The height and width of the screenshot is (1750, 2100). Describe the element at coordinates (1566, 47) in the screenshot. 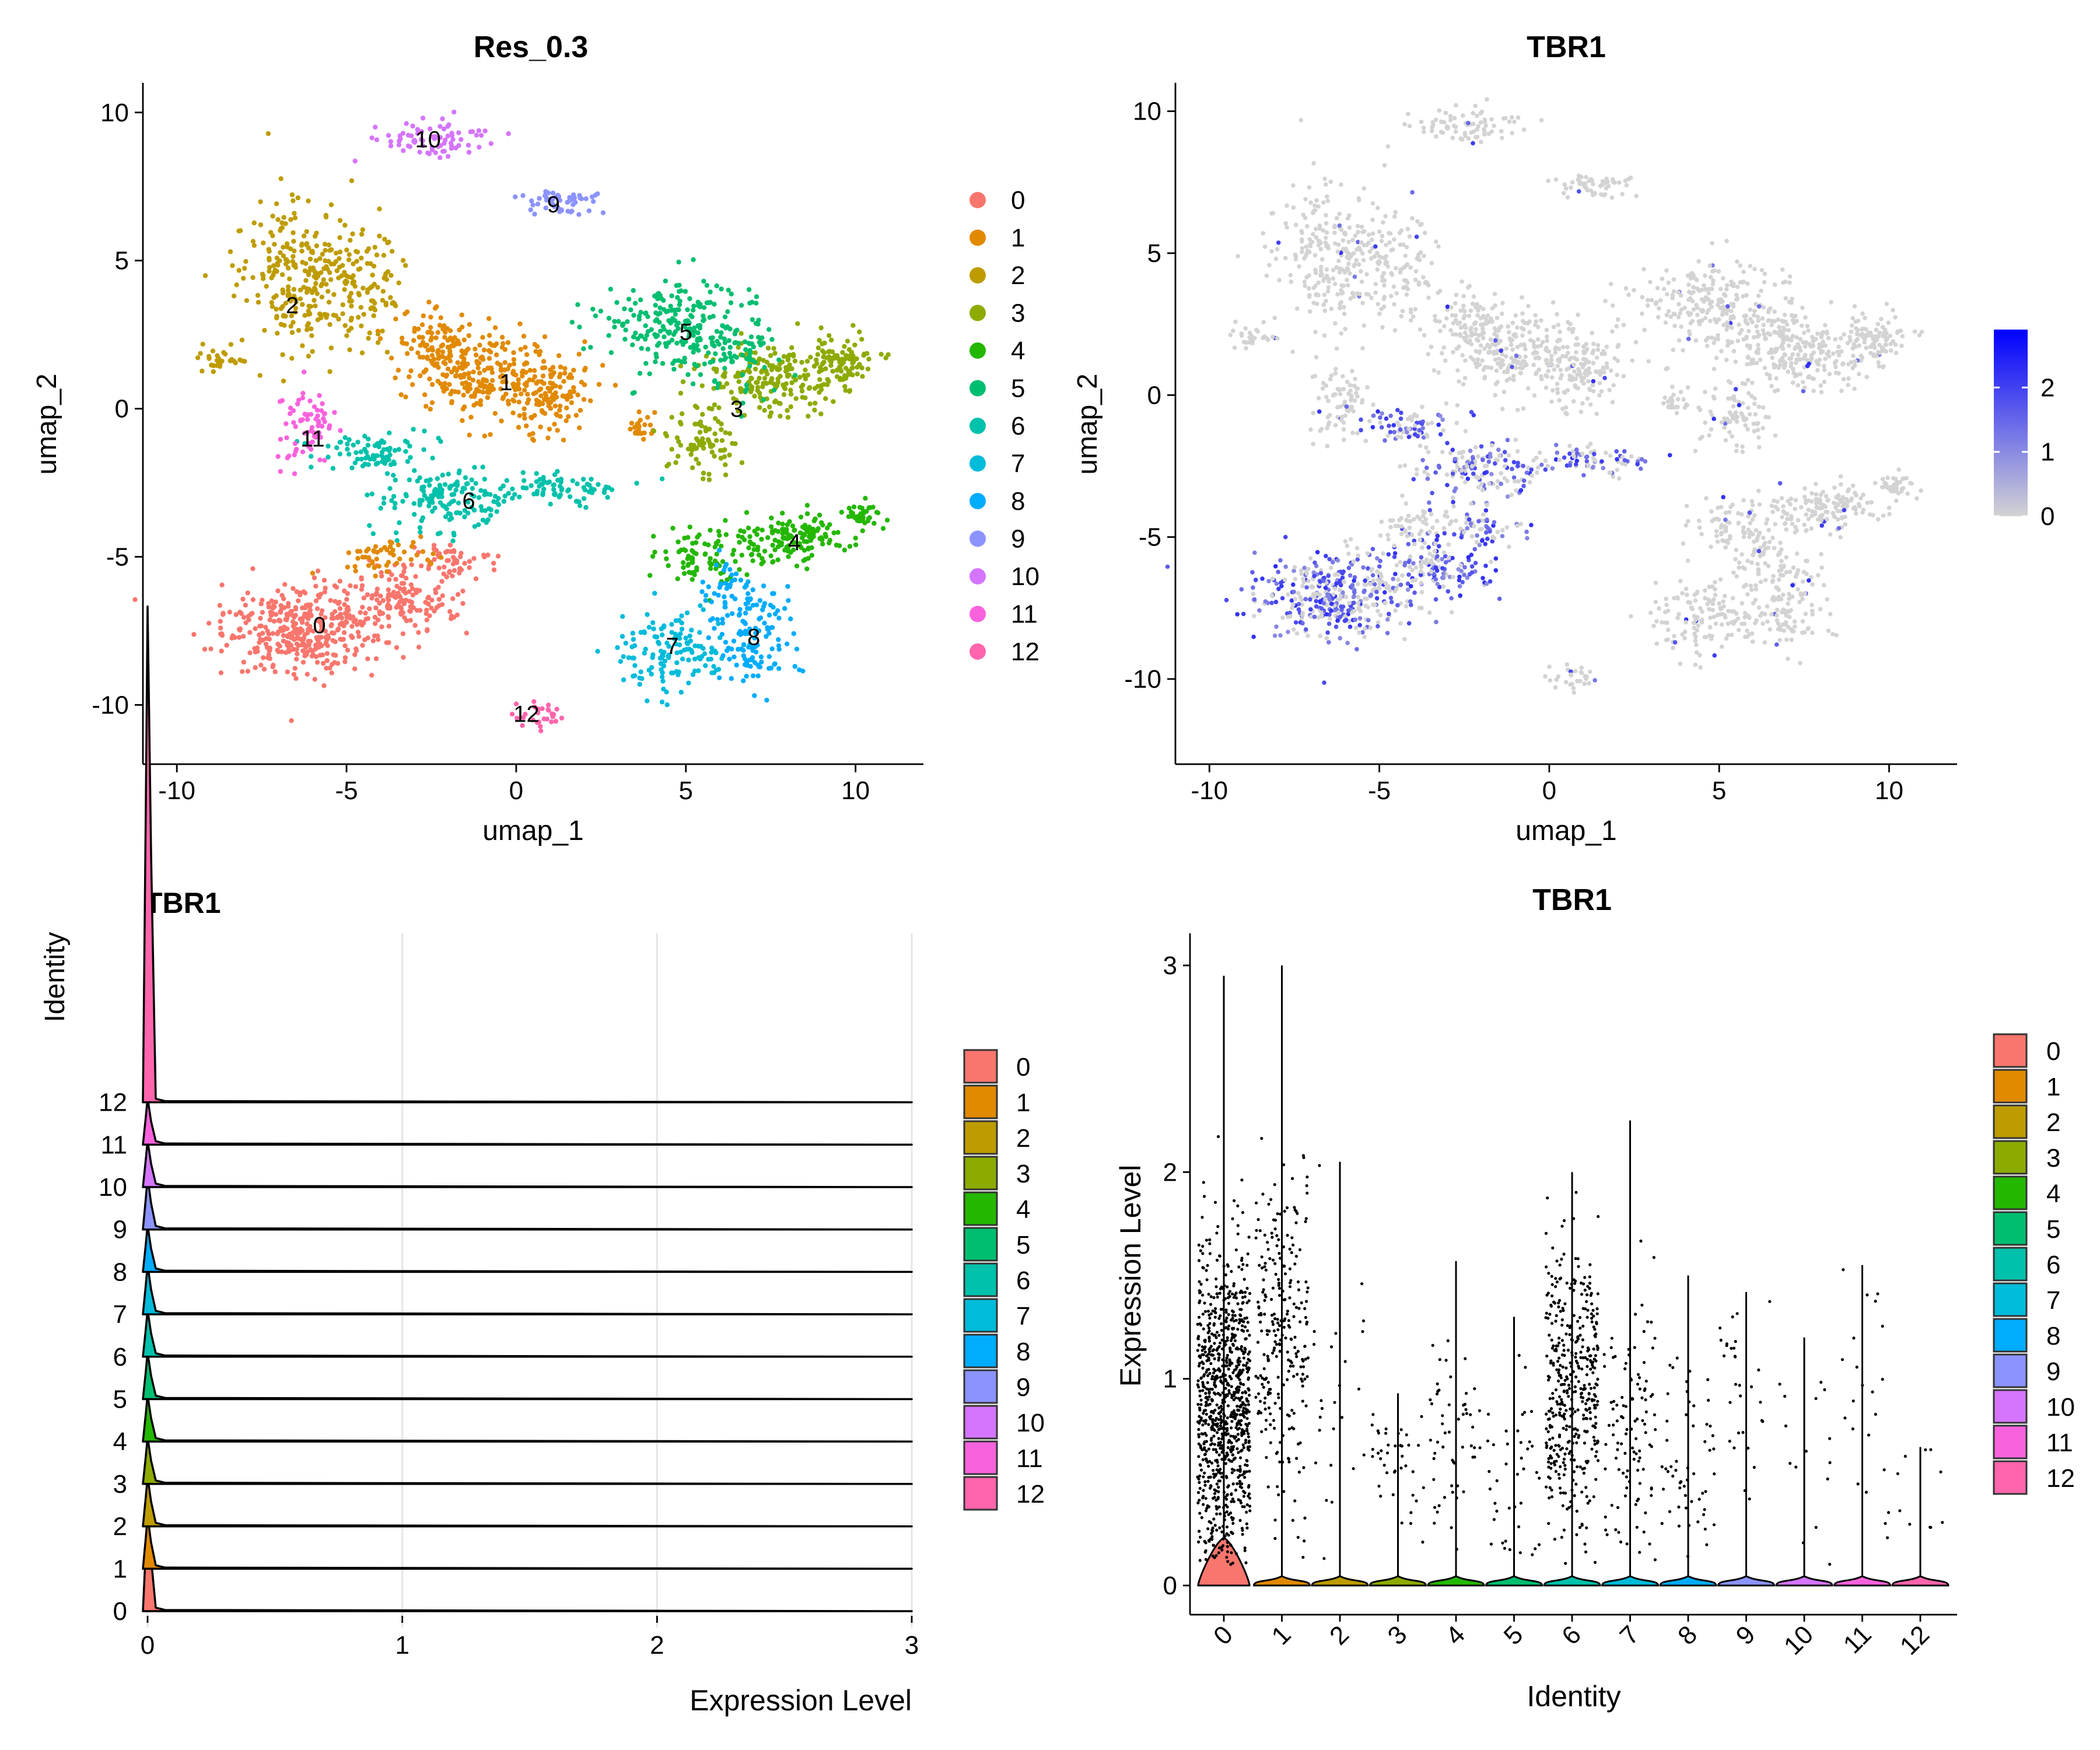

I see `feature-umap-title: TBR1` at that location.